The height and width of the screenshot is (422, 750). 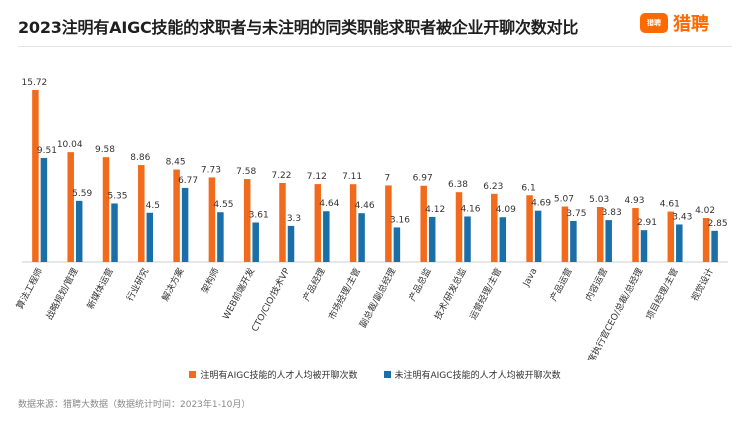 I want to click on data-label-aigc-5: 7.73, so click(x=211, y=170).